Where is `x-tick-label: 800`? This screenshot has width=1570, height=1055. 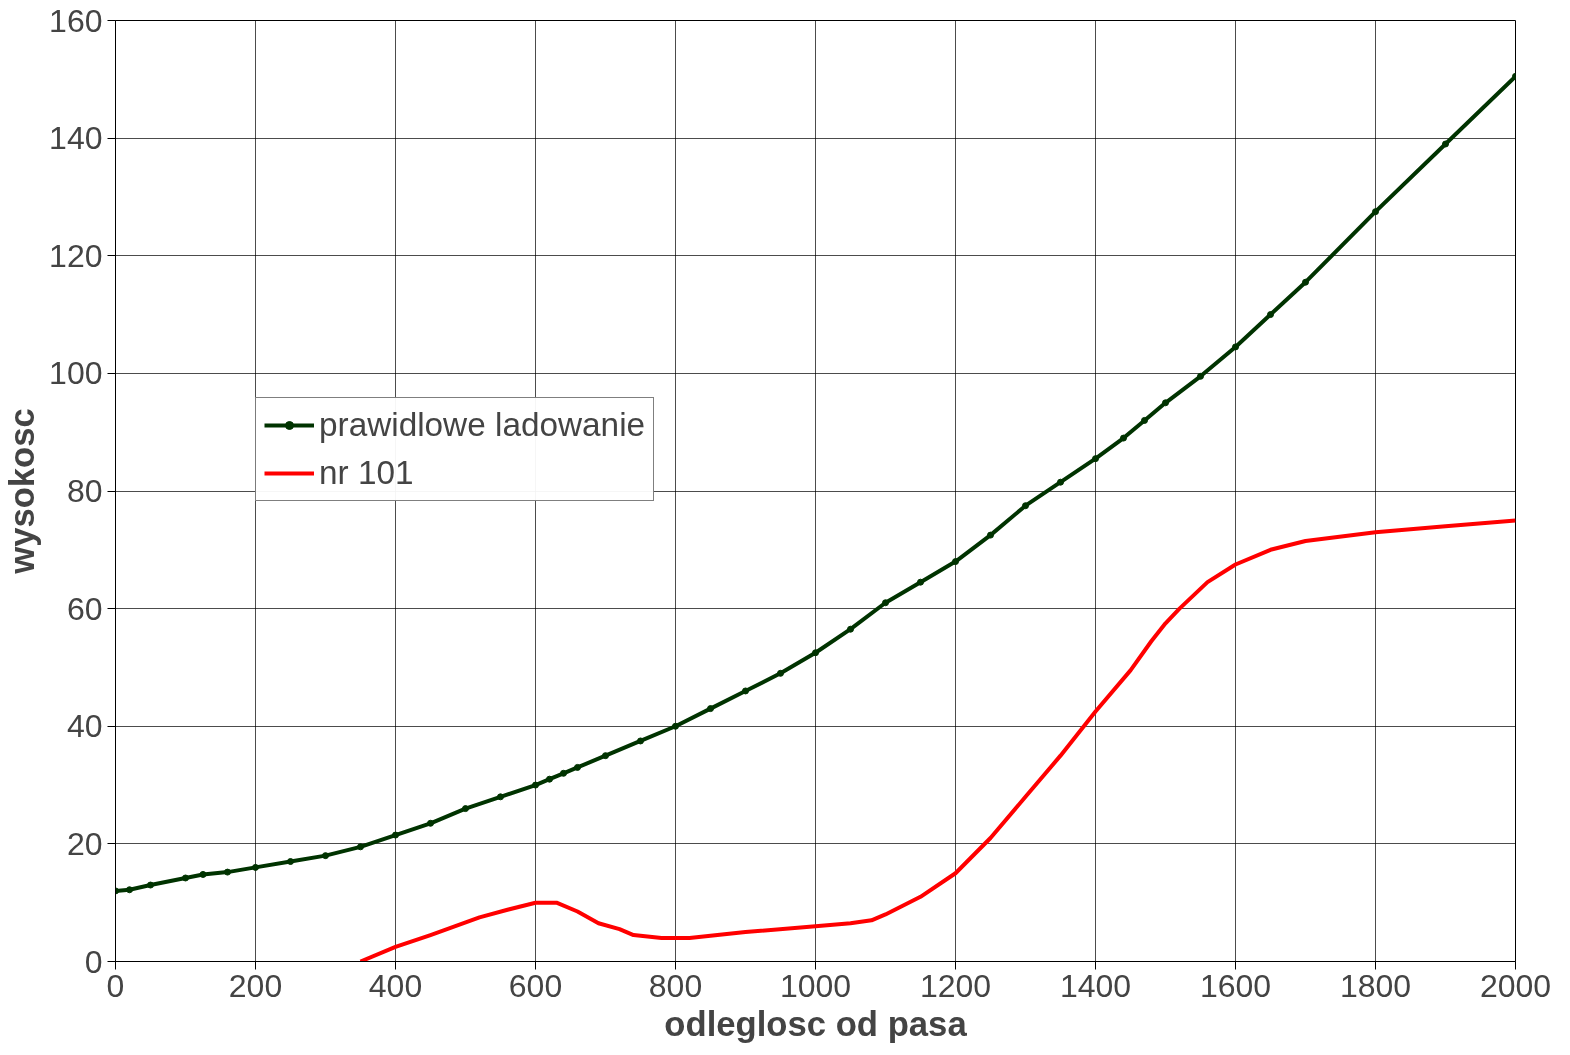
x-tick-label: 800 is located at coordinates (675, 985).